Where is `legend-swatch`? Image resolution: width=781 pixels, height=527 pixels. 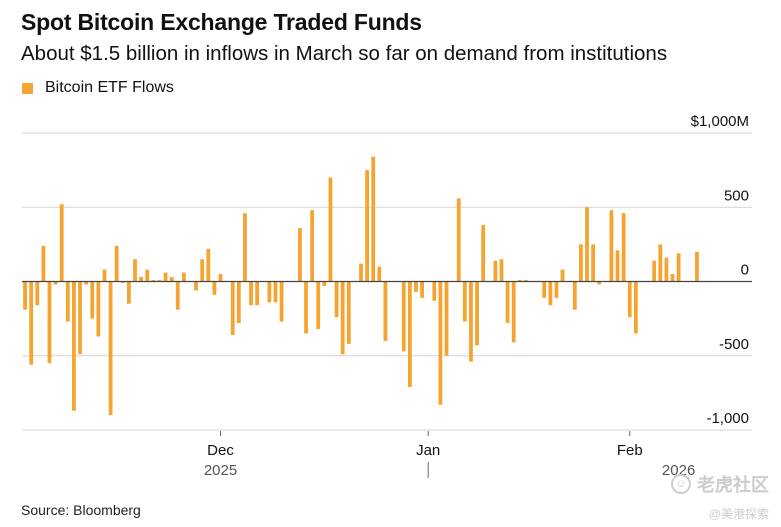 legend-swatch is located at coordinates (27, 88).